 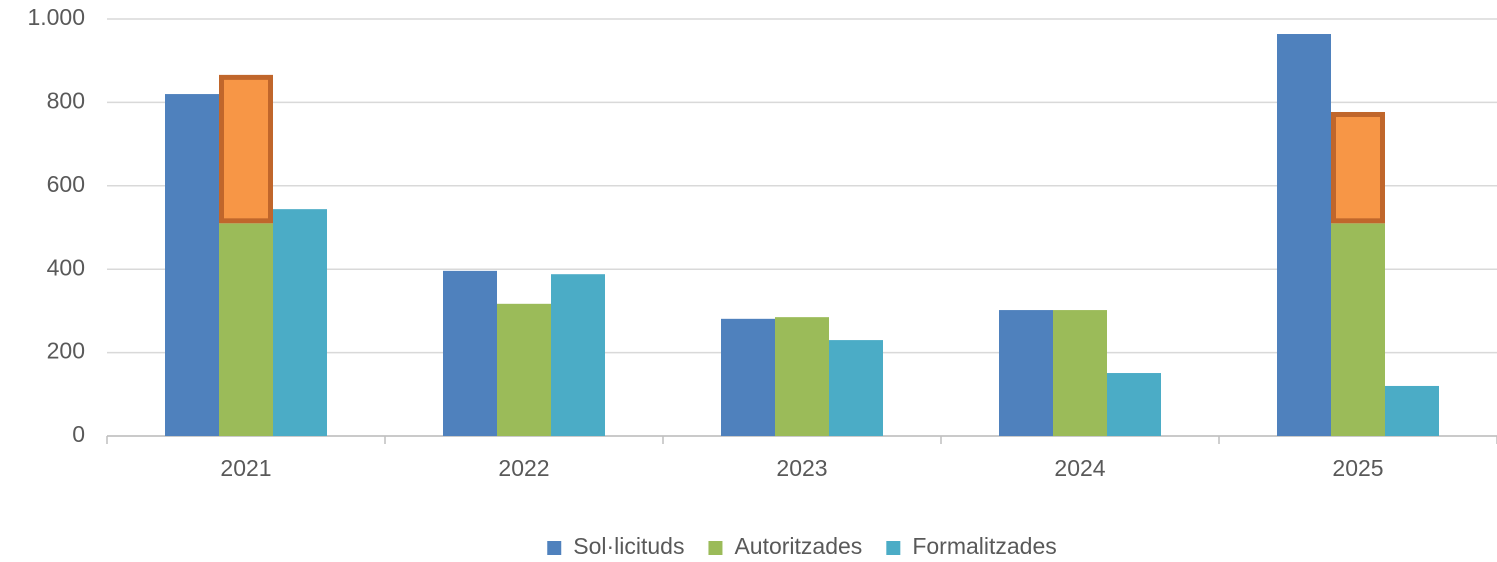 What do you see at coordinates (66, 267) in the screenshot?
I see `y-tick-label: 400` at bounding box center [66, 267].